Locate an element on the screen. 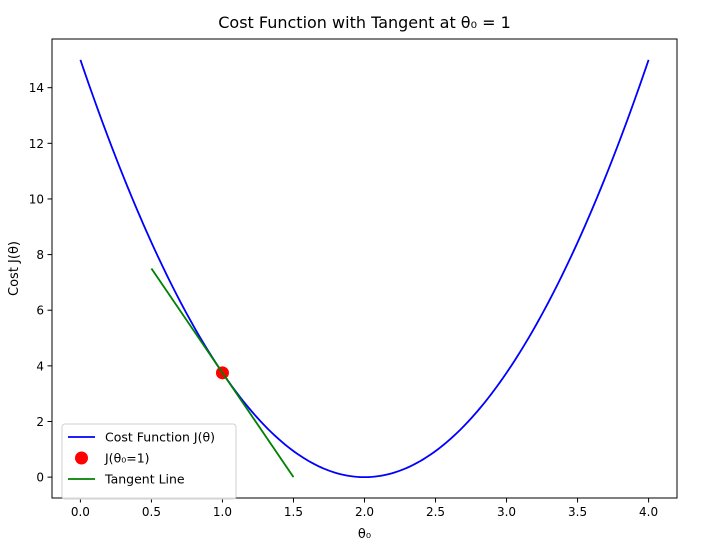 The height and width of the screenshot is (559, 707). x-tick-label-3: 1.5 is located at coordinates (293, 512).